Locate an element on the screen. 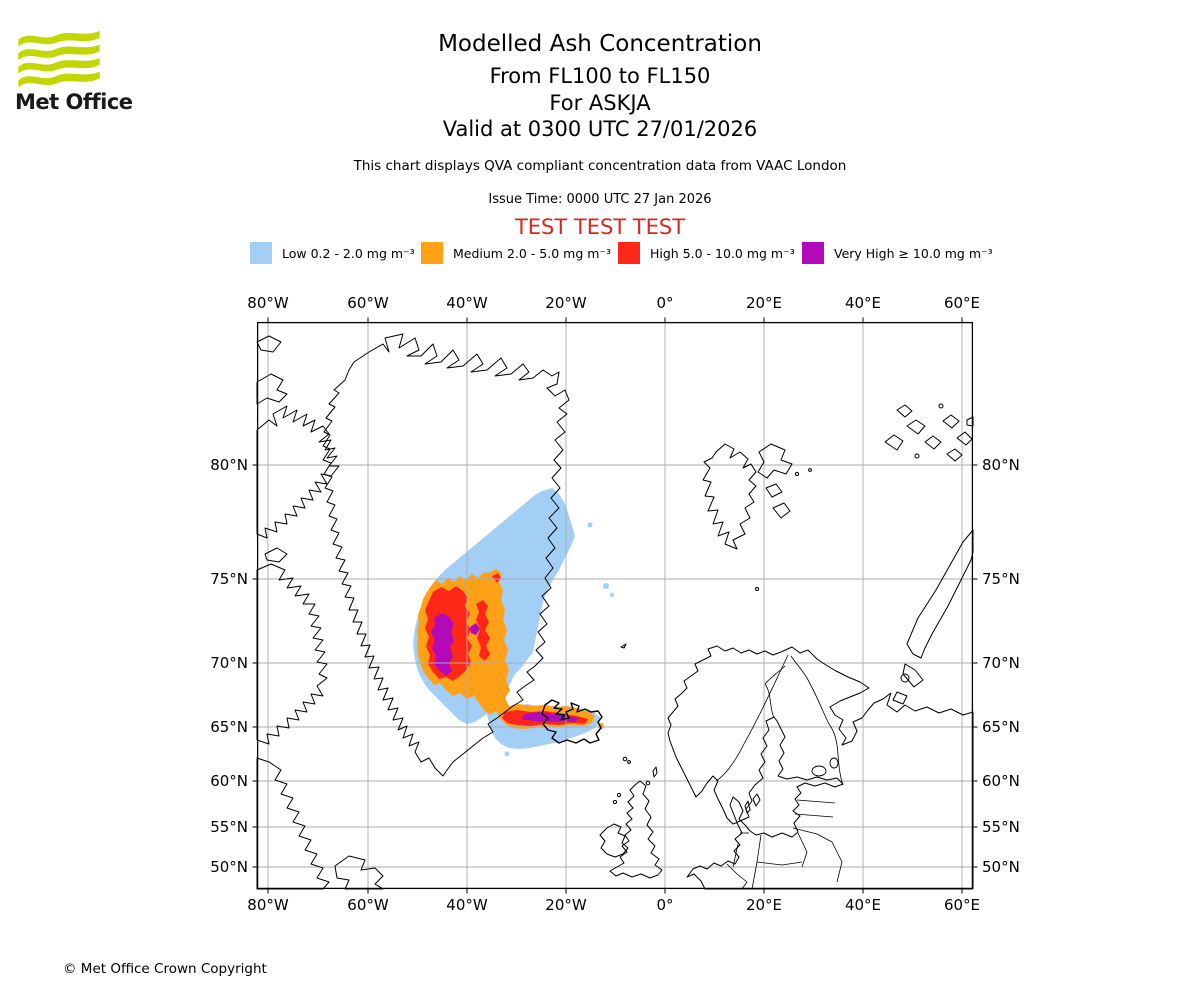  newfoundland-coastline is located at coordinates (359, 872).